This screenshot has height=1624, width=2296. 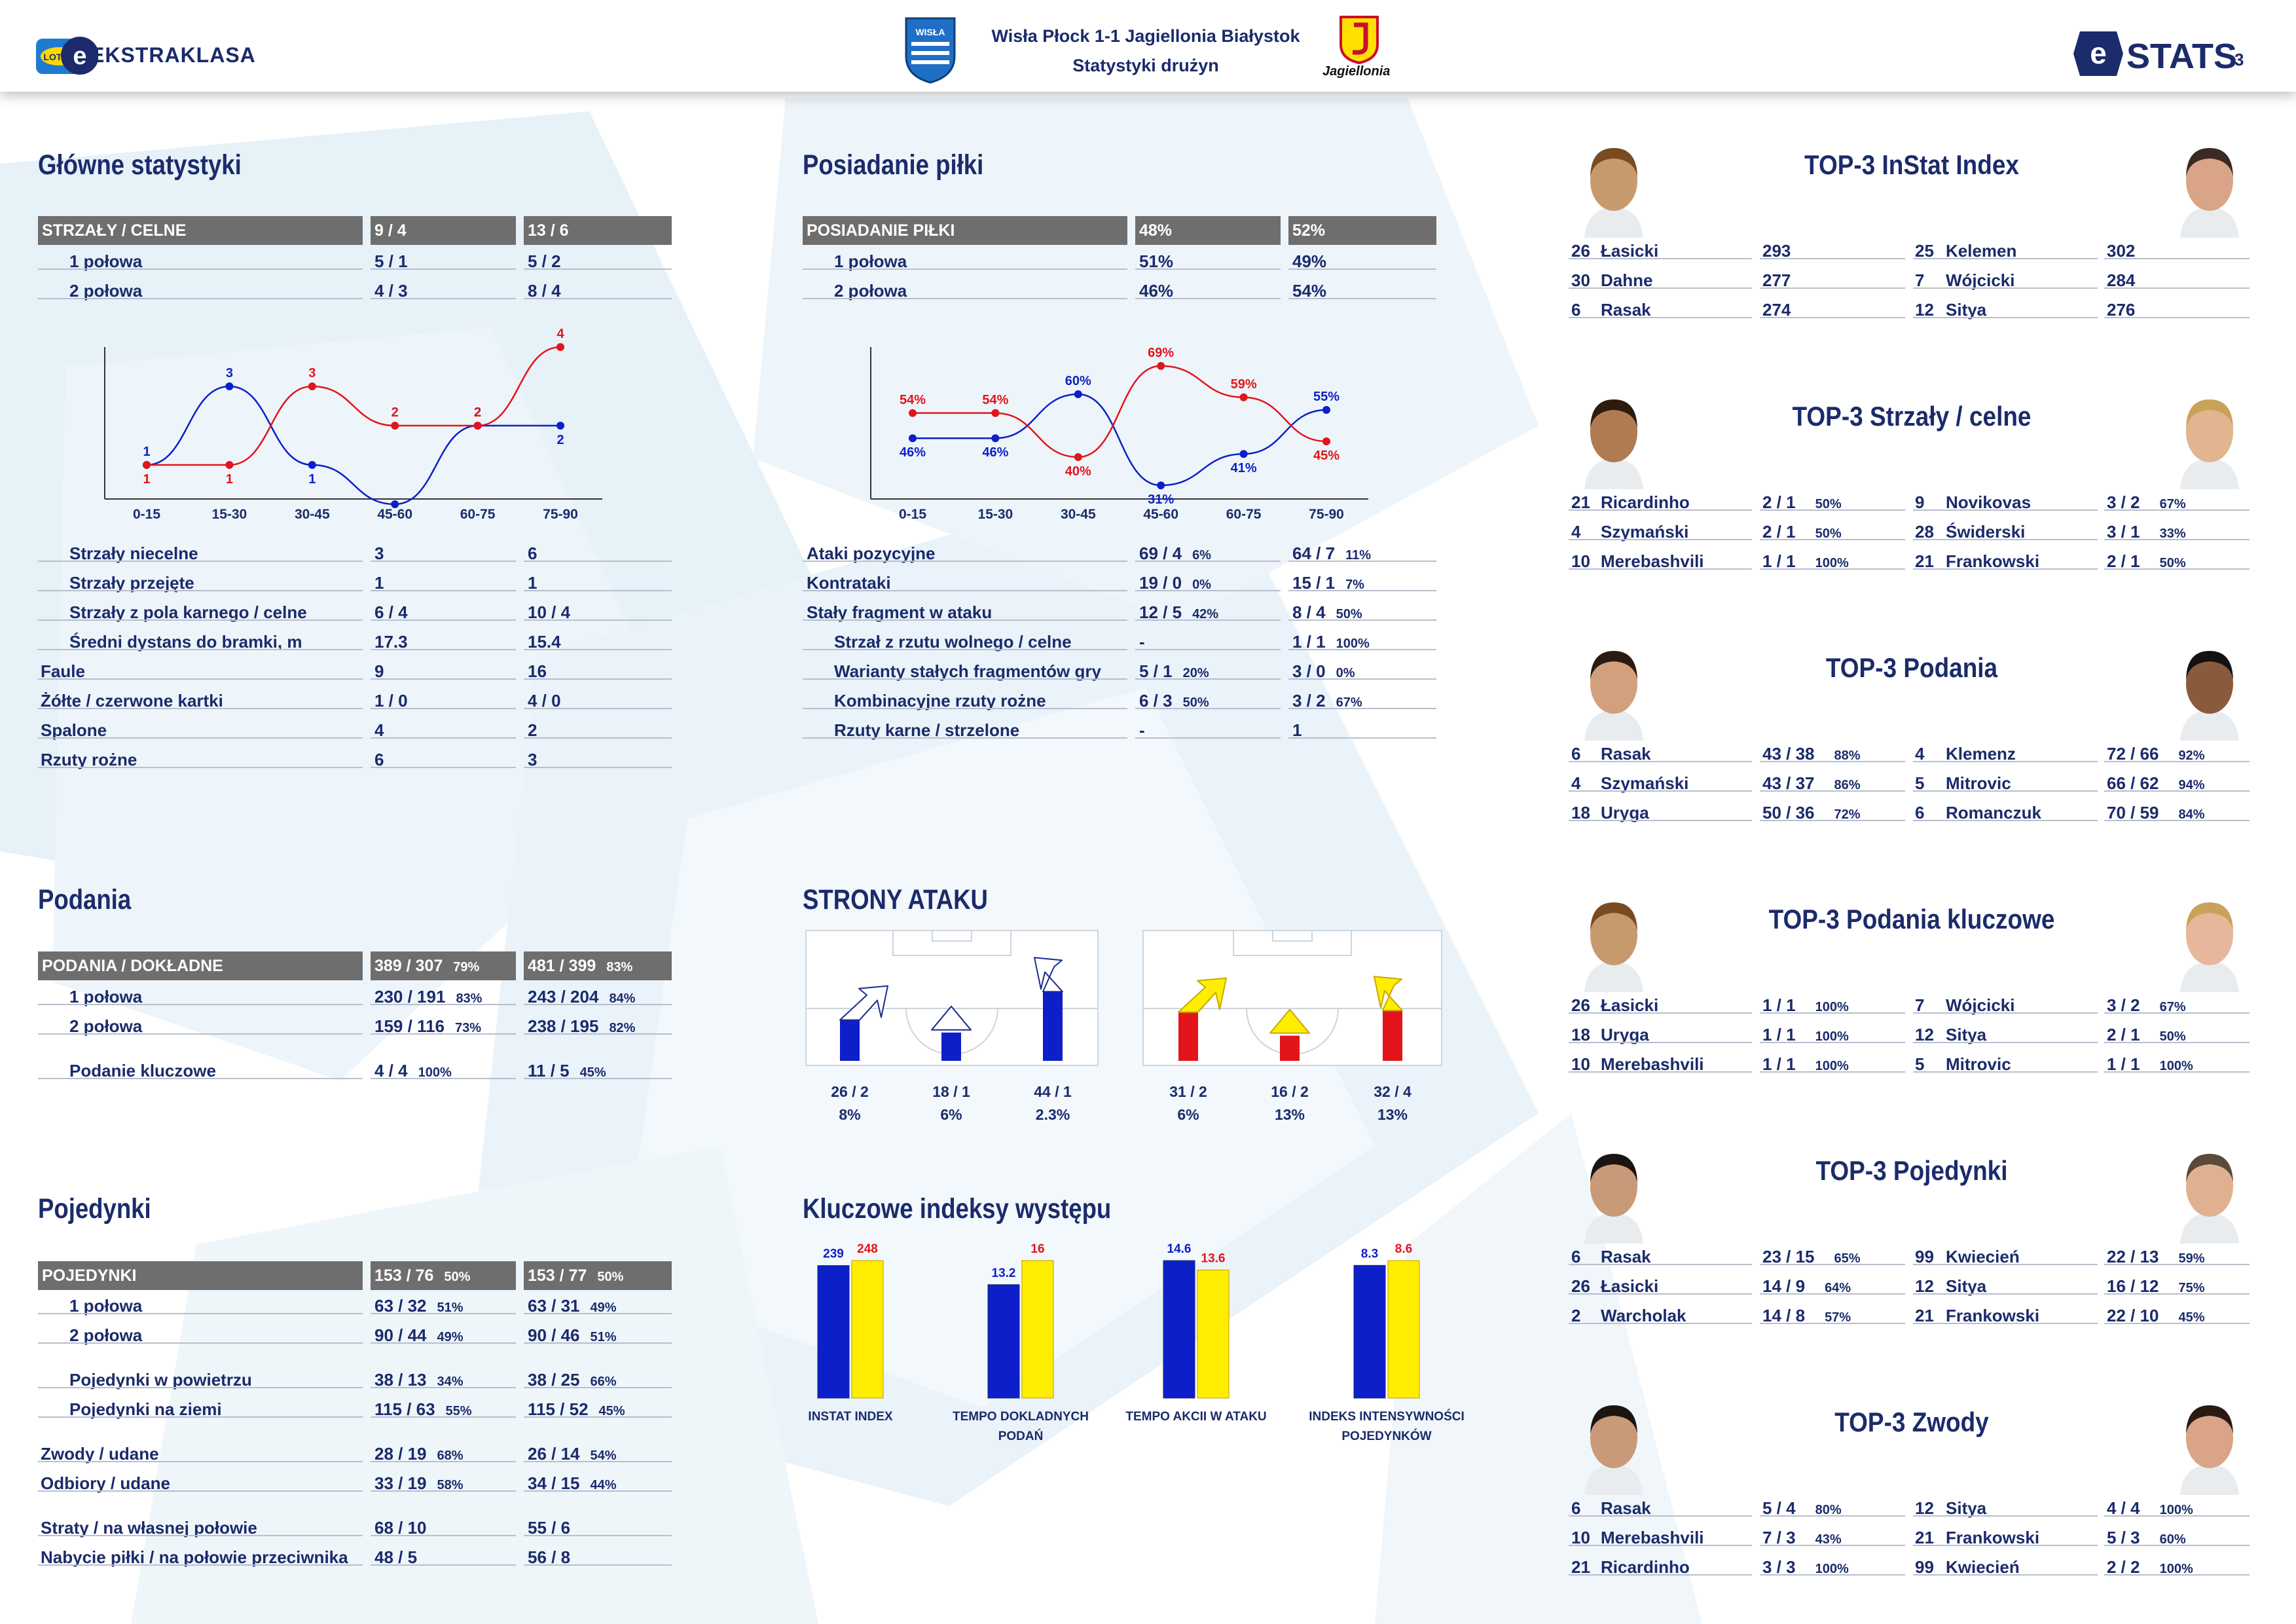 What do you see at coordinates (1021, 1436) in the screenshot?
I see `index-category-label: PODAŃ` at bounding box center [1021, 1436].